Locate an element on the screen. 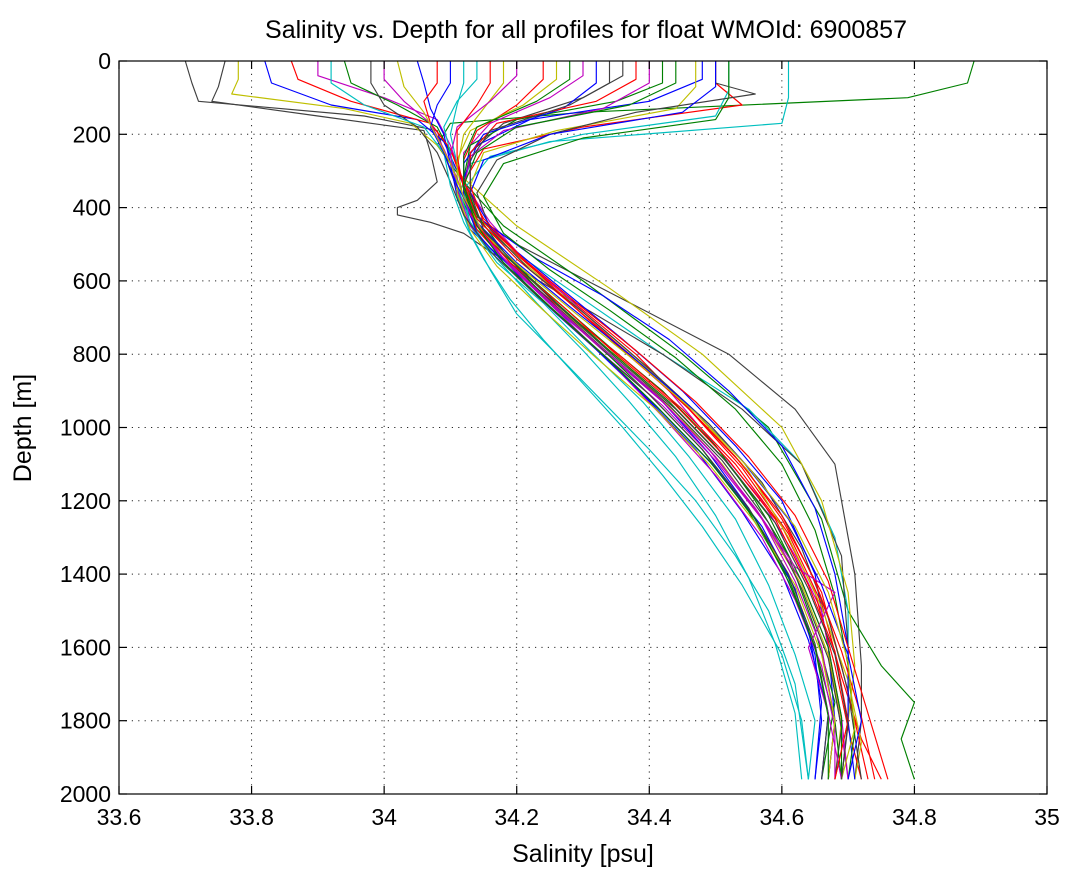 This screenshot has width=1073, height=871. x-tick-label: 33.8 is located at coordinates (251, 817).